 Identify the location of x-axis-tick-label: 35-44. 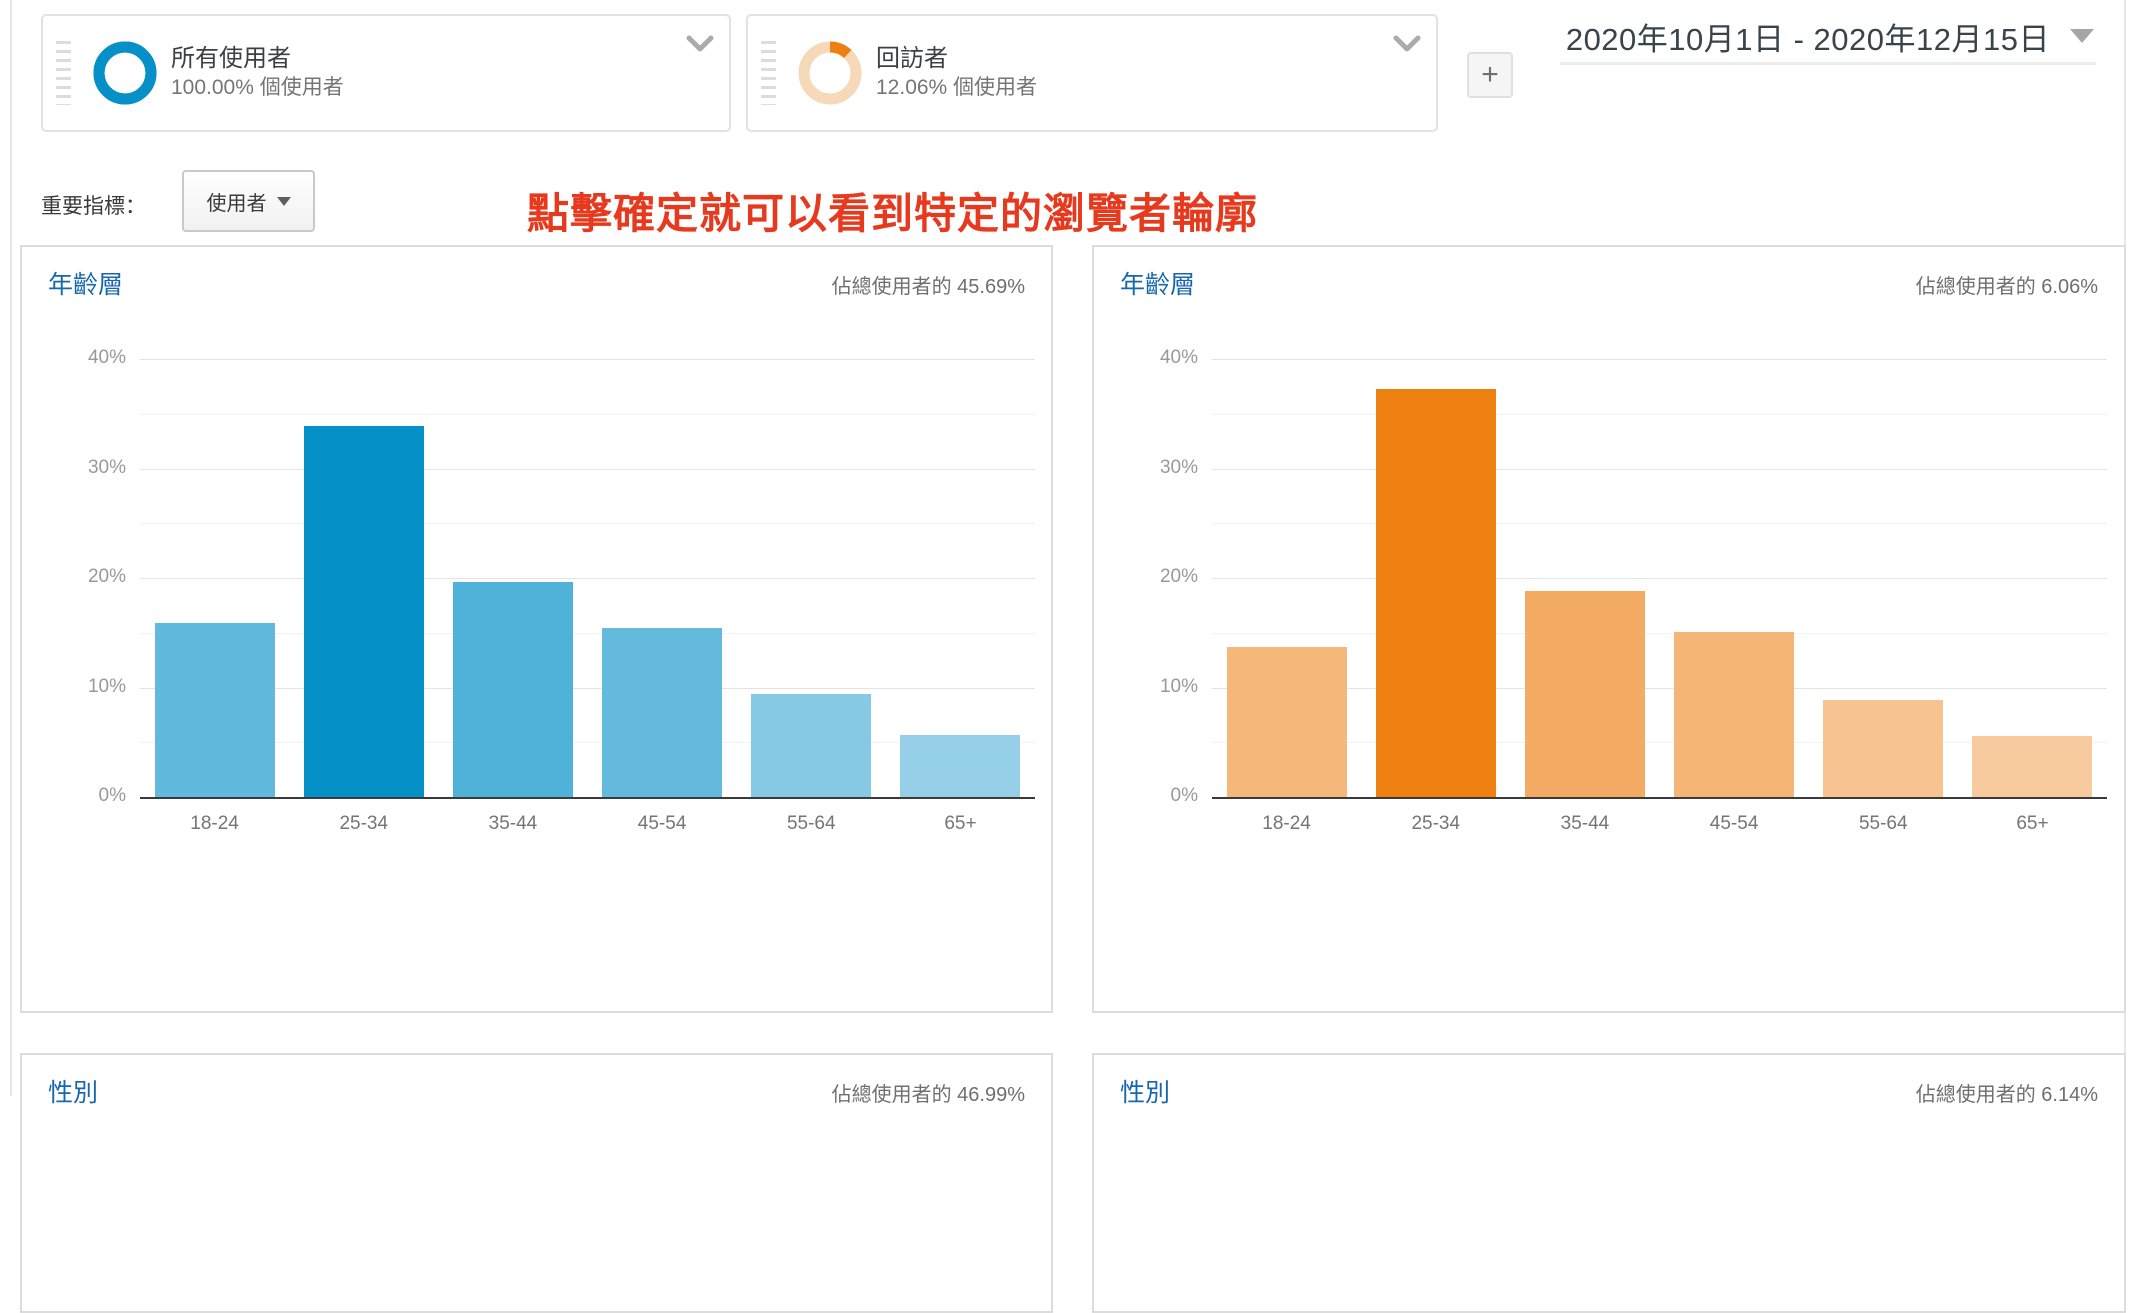
(513, 823).